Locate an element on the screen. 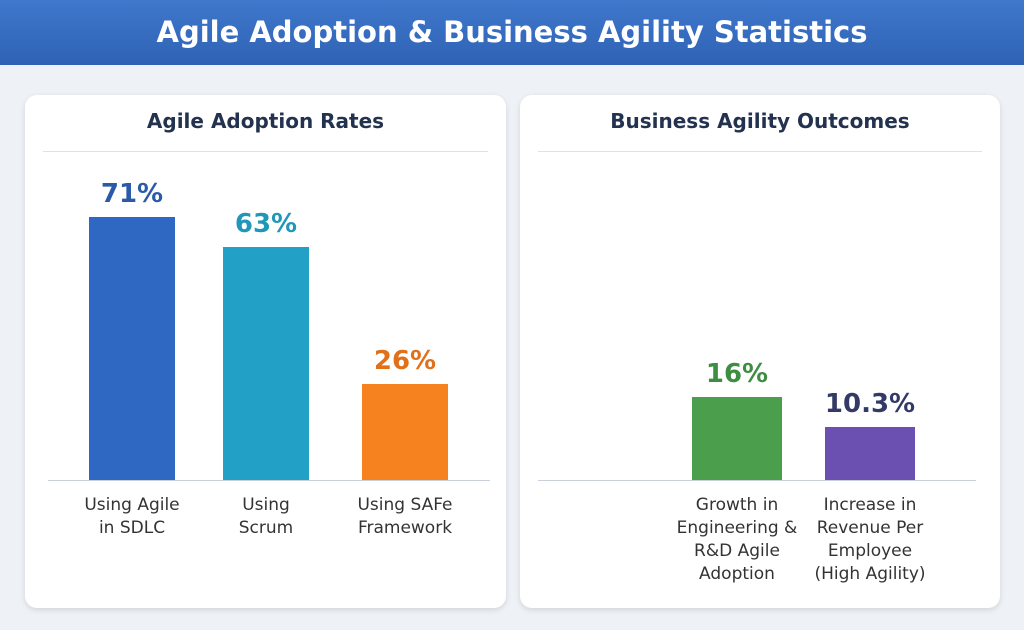 The image size is (1024, 630). x-tick-label: Using SAFe Framework is located at coordinates (405, 516).